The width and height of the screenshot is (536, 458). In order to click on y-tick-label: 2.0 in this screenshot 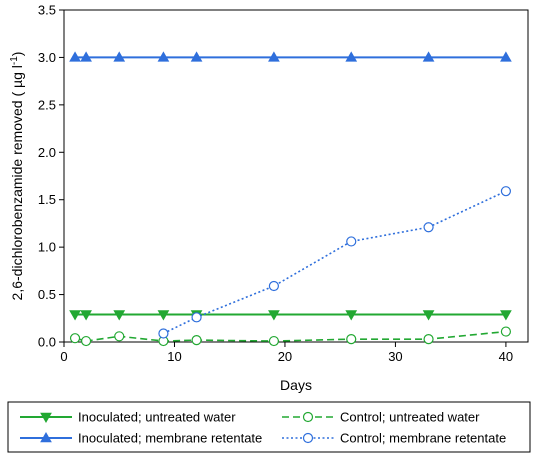, I will do `click(47, 152)`.